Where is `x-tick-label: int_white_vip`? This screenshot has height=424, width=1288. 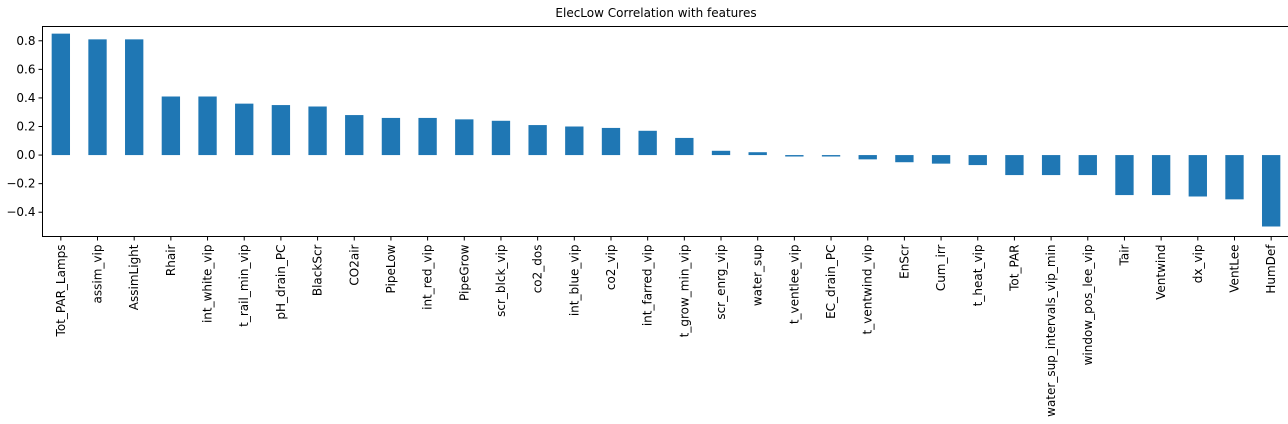
x-tick-label: int_white_vip is located at coordinates (208, 284).